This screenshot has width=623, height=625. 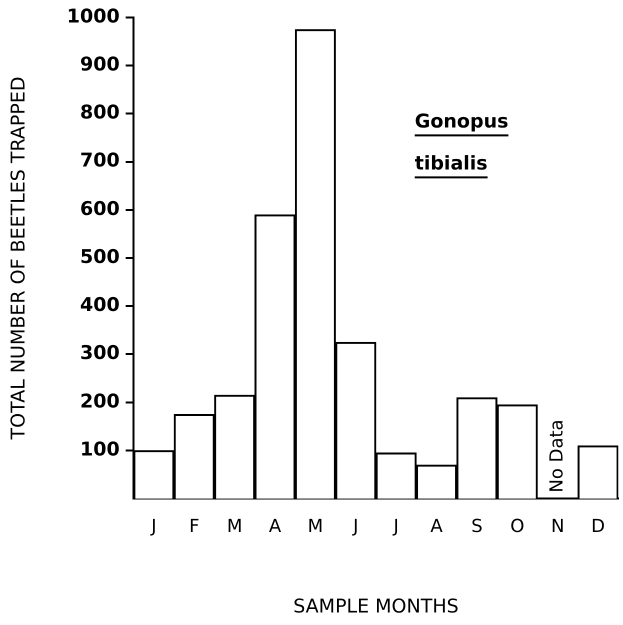 What do you see at coordinates (517, 527) in the screenshot?
I see `x-tick-label: O` at bounding box center [517, 527].